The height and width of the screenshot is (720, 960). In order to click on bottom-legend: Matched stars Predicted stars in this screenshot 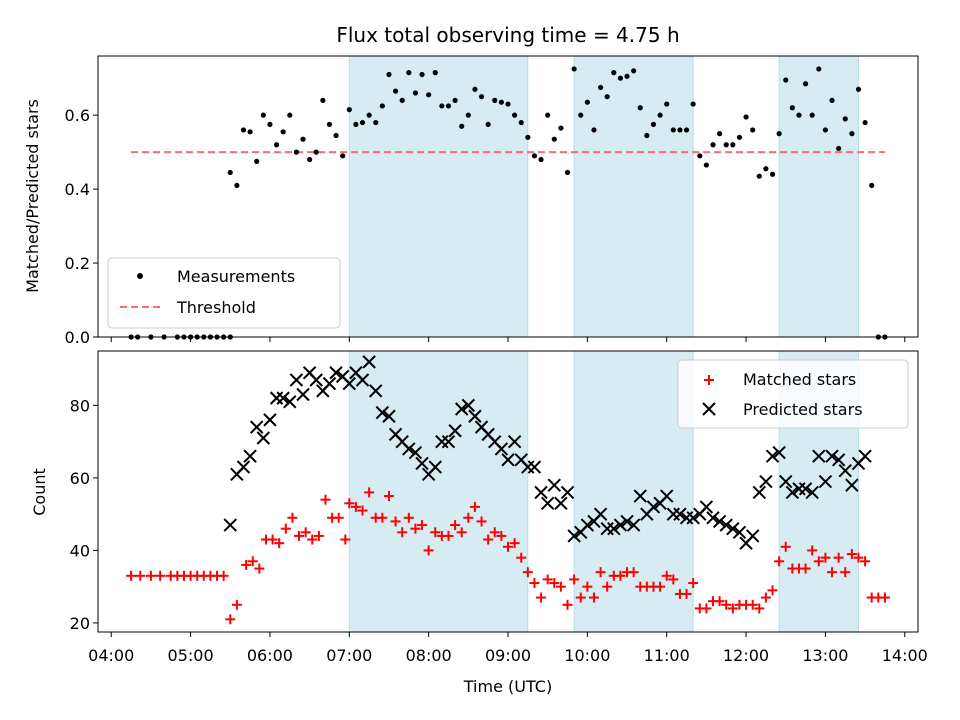, I will do `click(793, 394)`.